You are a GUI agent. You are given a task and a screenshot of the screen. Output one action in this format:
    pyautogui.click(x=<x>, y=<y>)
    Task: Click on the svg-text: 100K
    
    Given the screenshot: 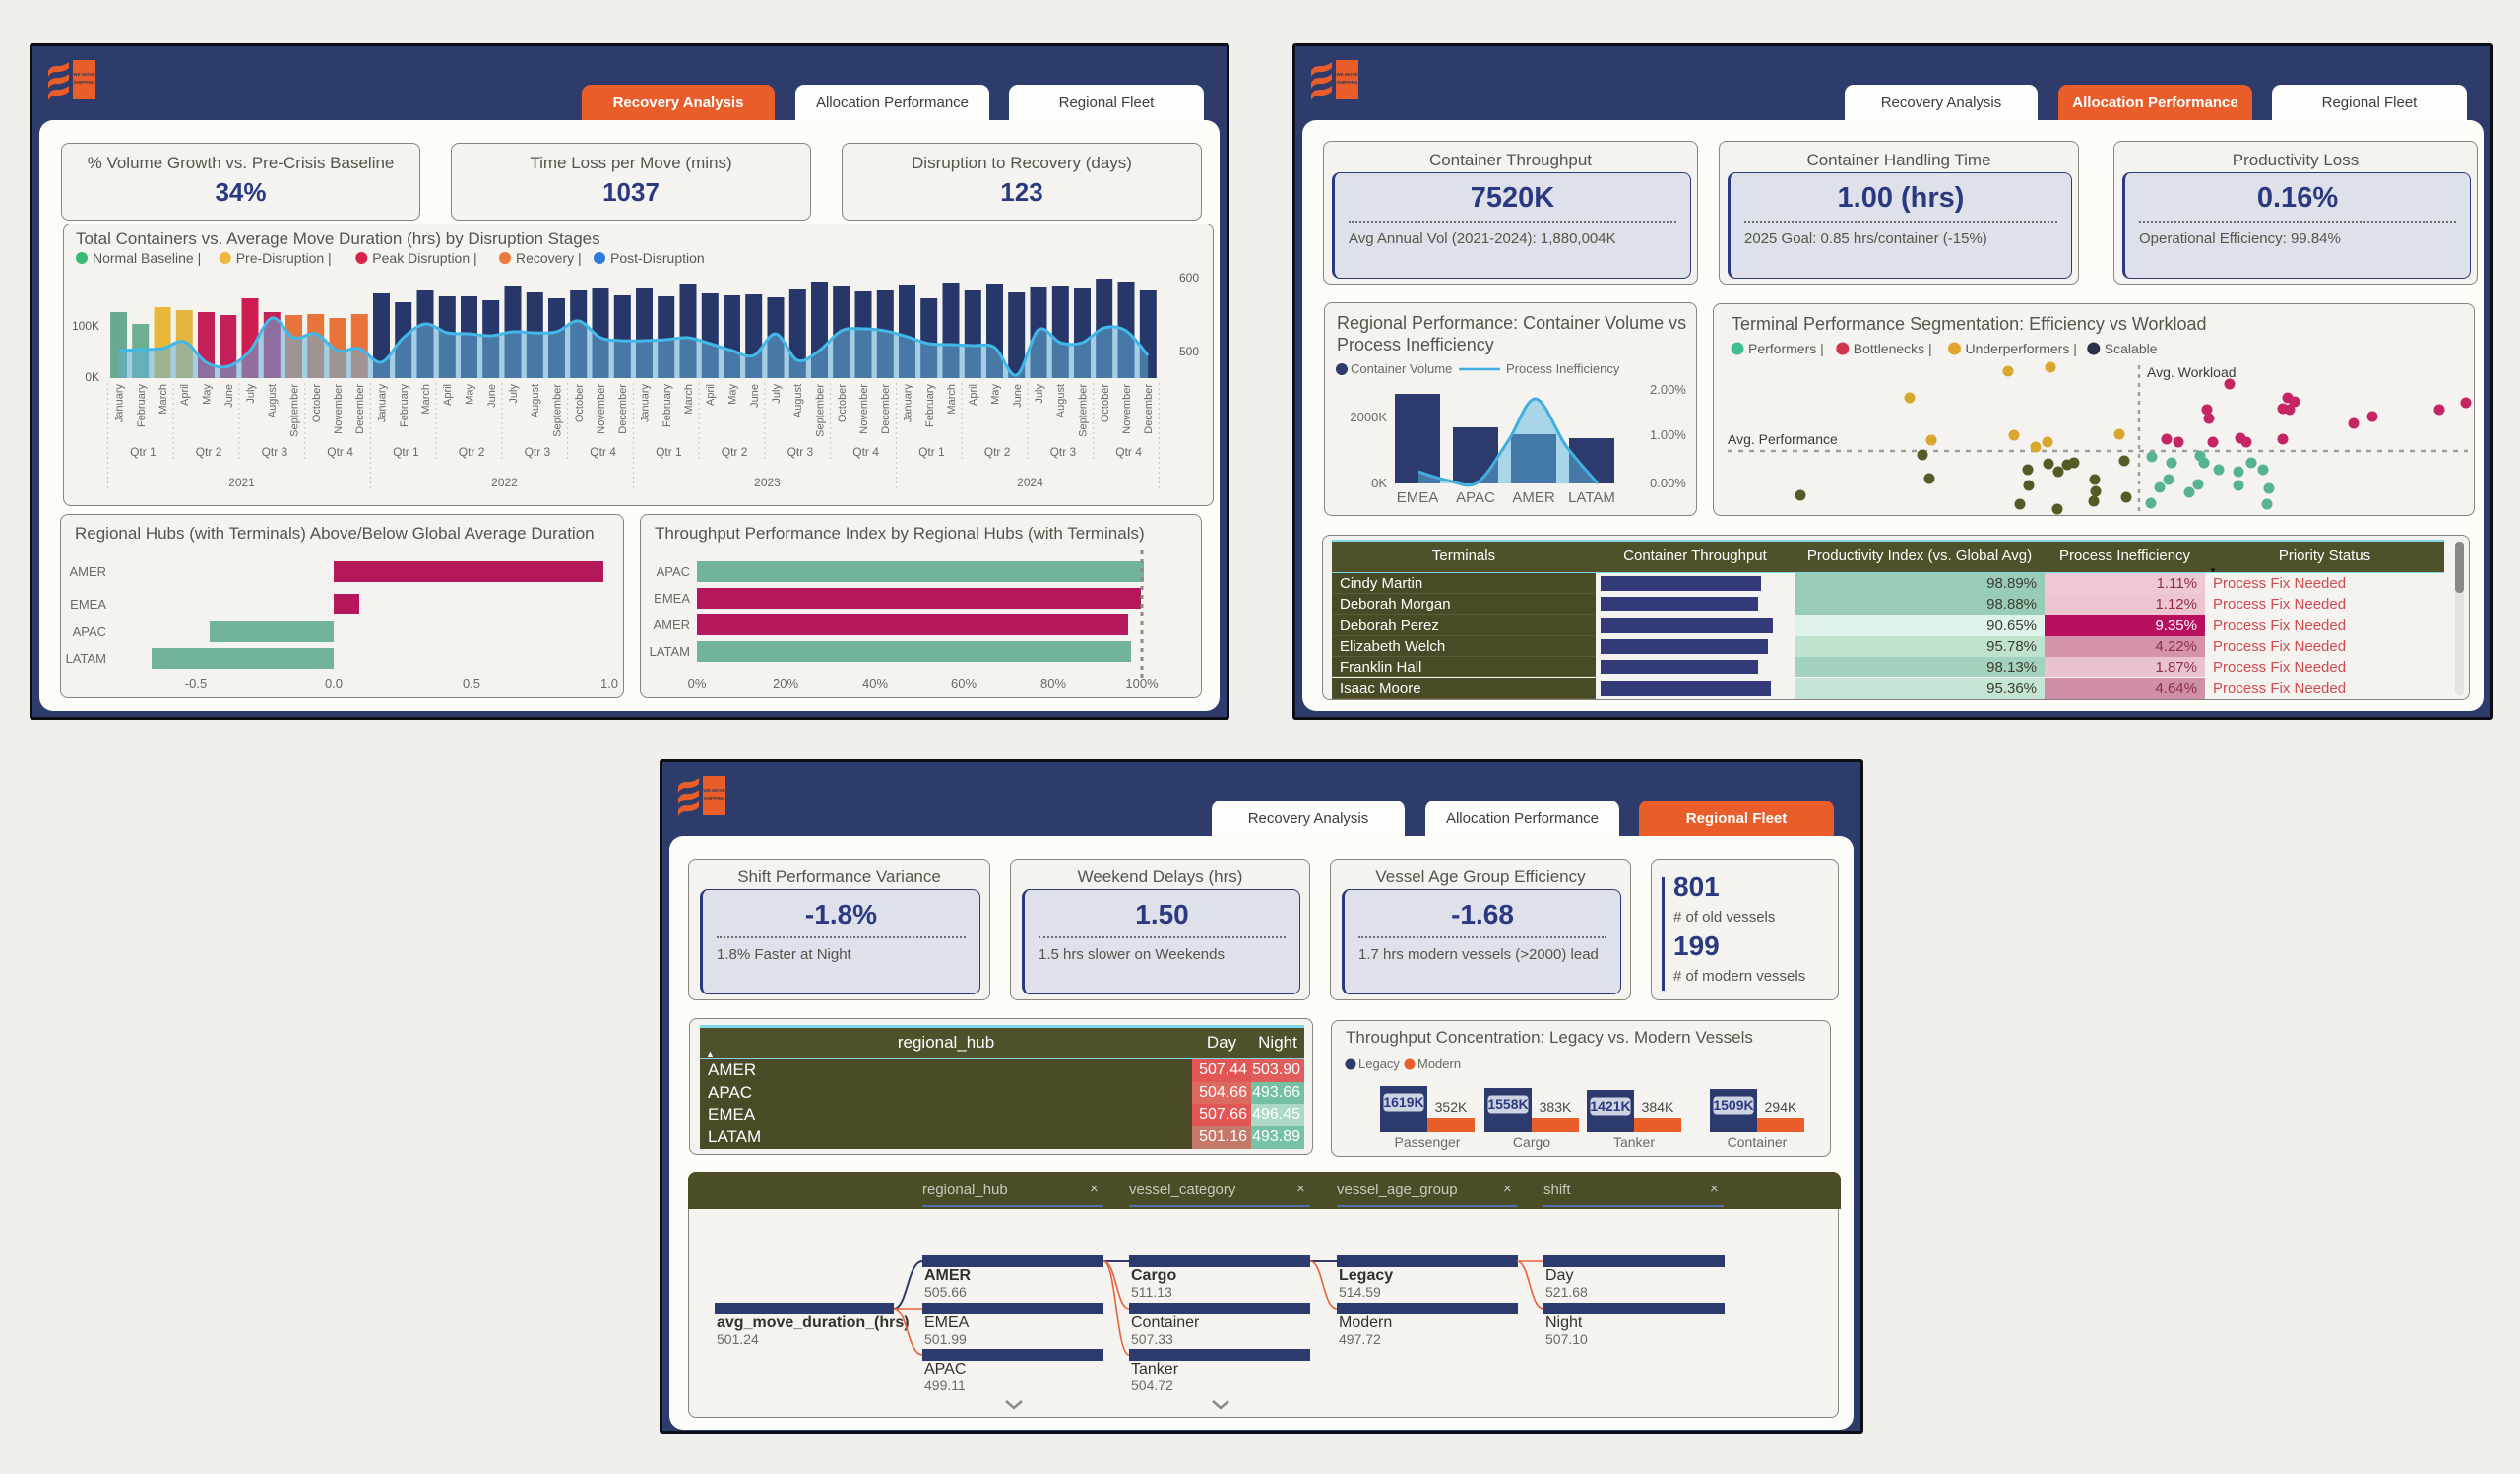 What is the action you would take?
    pyautogui.click(x=85, y=326)
    